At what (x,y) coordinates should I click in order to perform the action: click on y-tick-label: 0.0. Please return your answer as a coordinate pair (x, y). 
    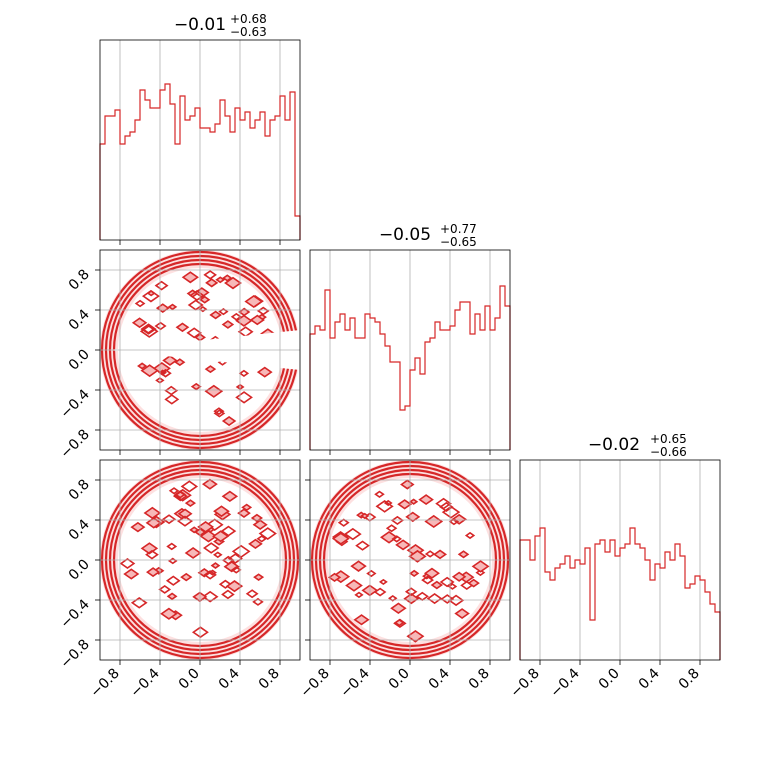
    Looking at the image, I should click on (79, 570).